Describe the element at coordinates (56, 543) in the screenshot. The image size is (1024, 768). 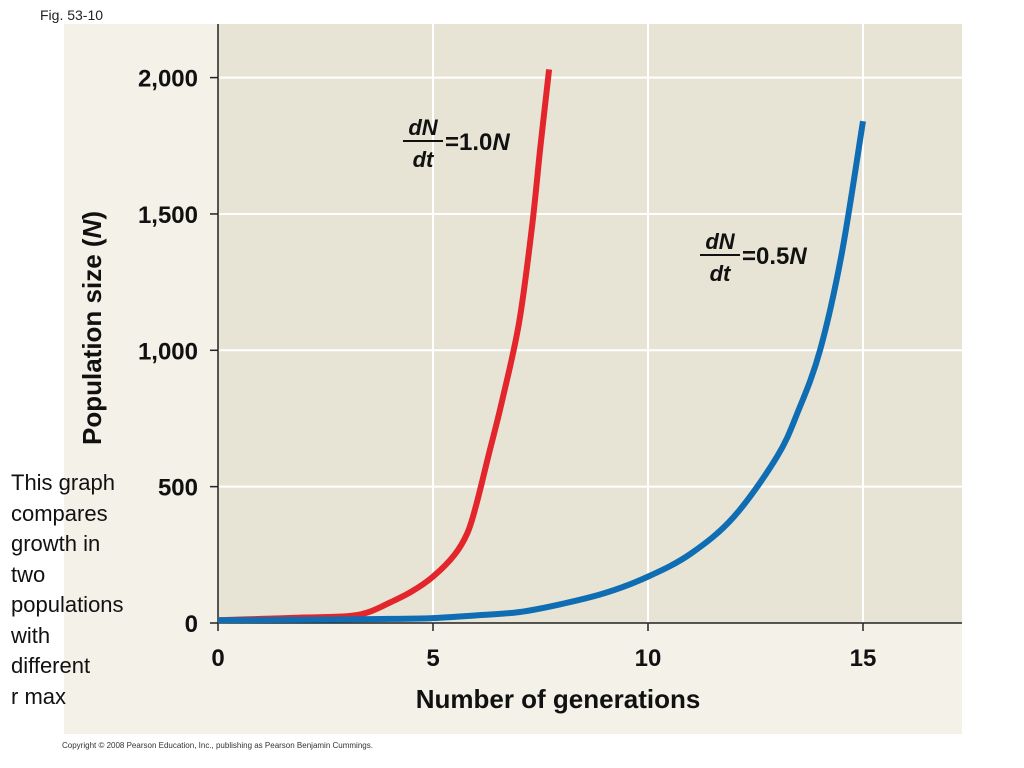
I see `side-note-line: growth in` at that location.